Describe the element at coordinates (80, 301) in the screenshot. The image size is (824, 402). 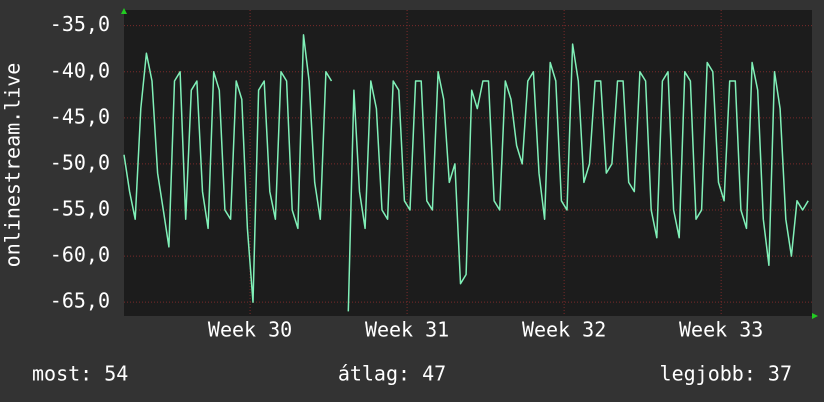
I see `y-tick-label: -65,0` at that location.